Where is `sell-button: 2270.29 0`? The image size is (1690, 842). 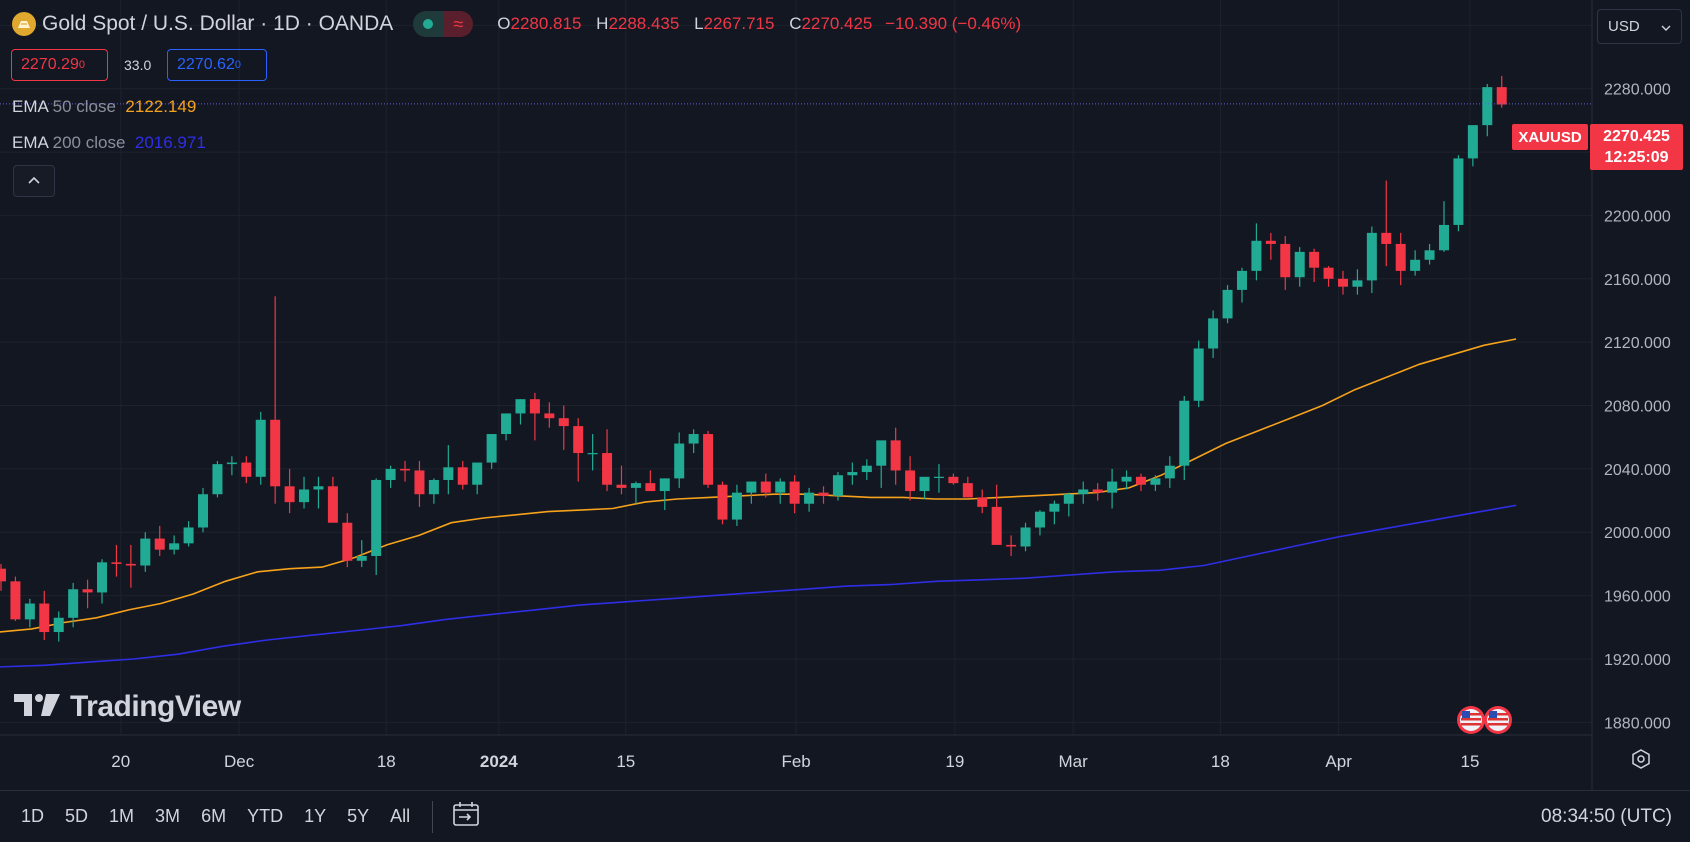
sell-button: 2270.29 0 is located at coordinates (59, 65).